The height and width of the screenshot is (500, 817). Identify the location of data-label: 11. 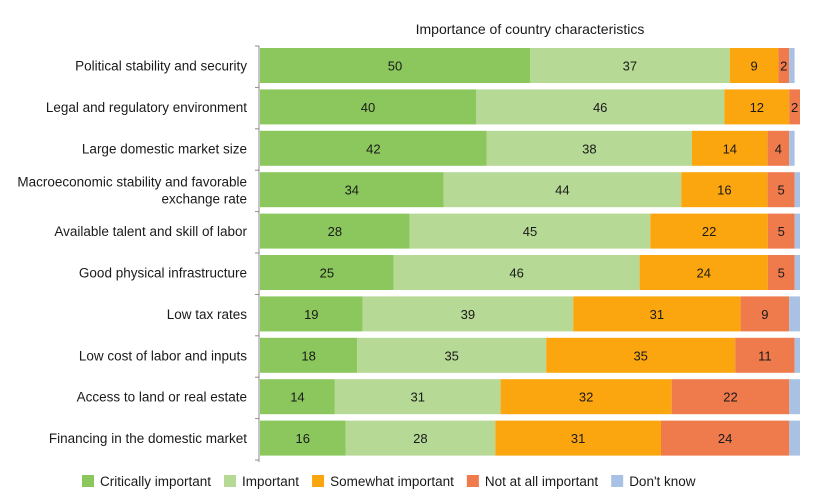
(765, 355).